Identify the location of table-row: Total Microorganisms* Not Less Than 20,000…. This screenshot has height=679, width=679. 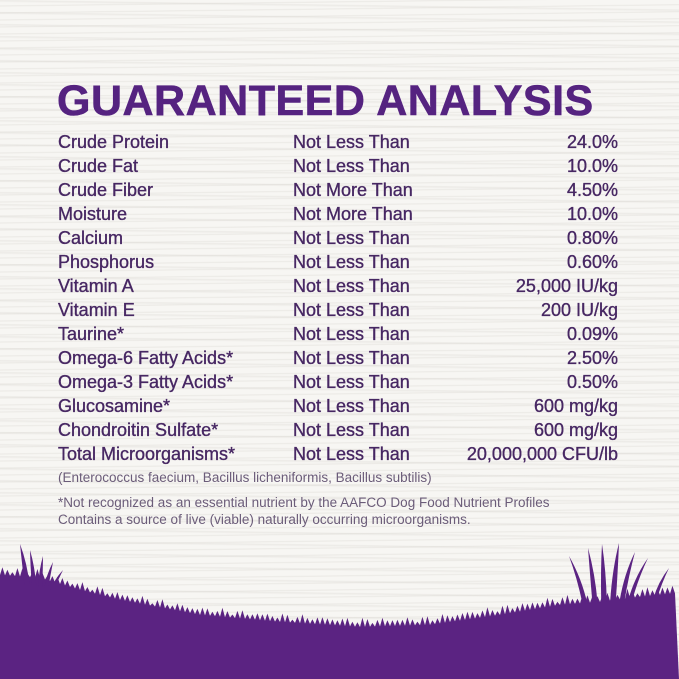
(338, 454).